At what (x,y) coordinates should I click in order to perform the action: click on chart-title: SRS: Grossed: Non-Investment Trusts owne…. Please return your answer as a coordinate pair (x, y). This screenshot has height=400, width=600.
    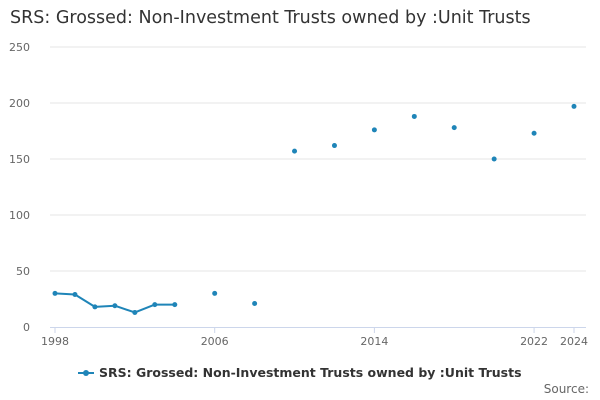
    Looking at the image, I should click on (270, 18).